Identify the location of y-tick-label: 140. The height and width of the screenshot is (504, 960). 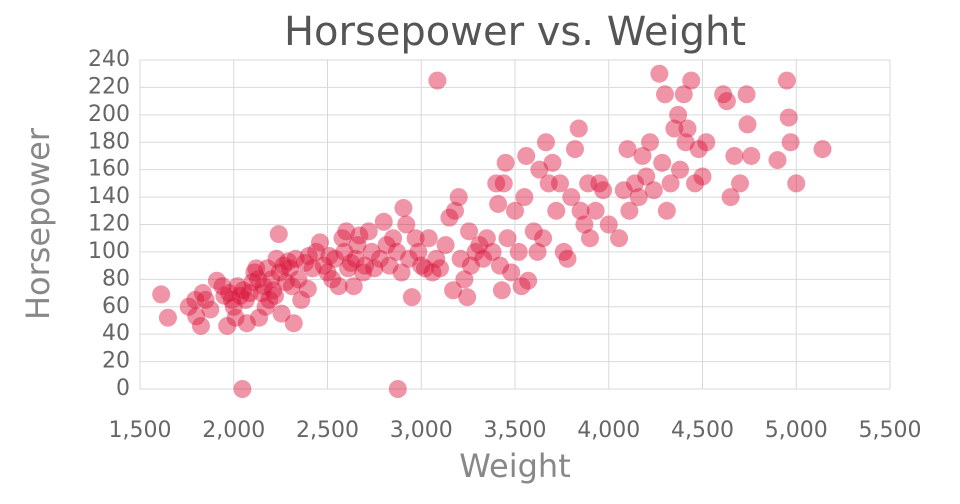
(109, 196).